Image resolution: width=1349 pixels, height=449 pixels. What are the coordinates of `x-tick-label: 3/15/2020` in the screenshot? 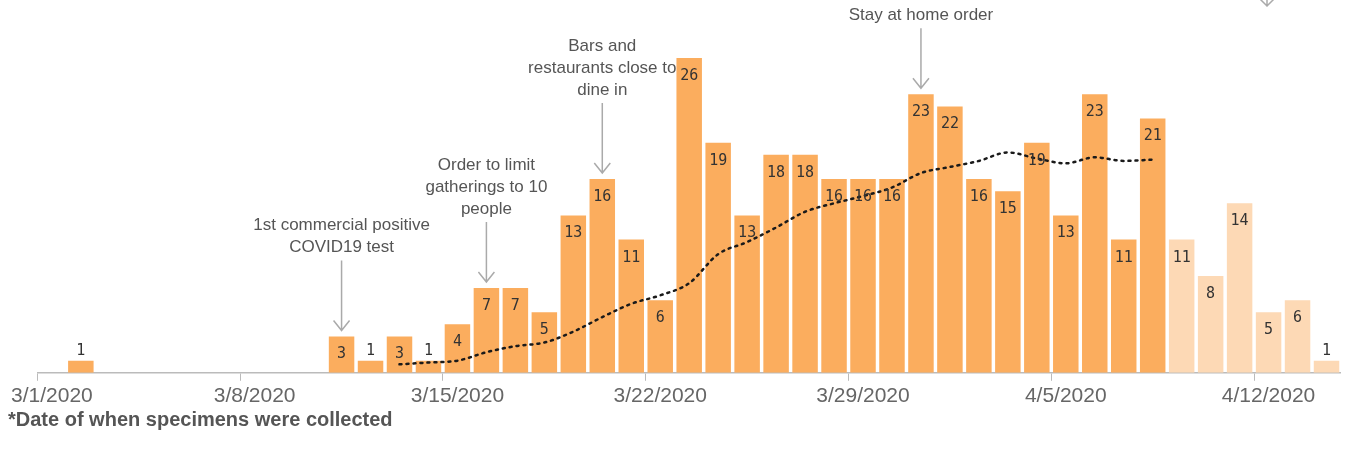 It's located at (457, 395).